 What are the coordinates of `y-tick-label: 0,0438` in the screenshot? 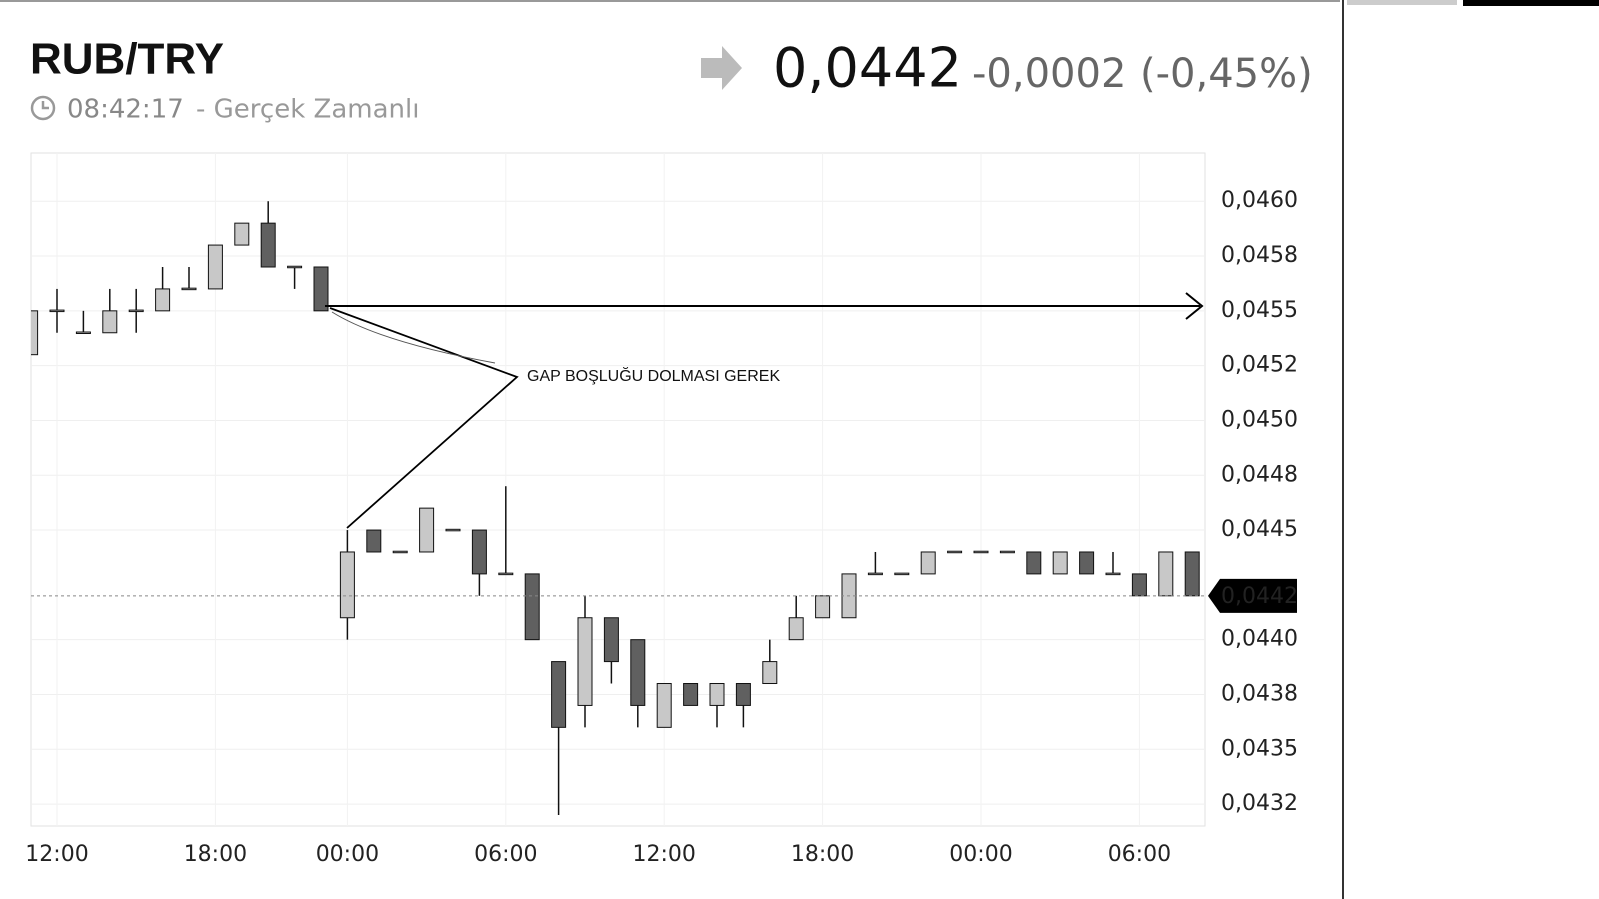 It's located at (1259, 693).